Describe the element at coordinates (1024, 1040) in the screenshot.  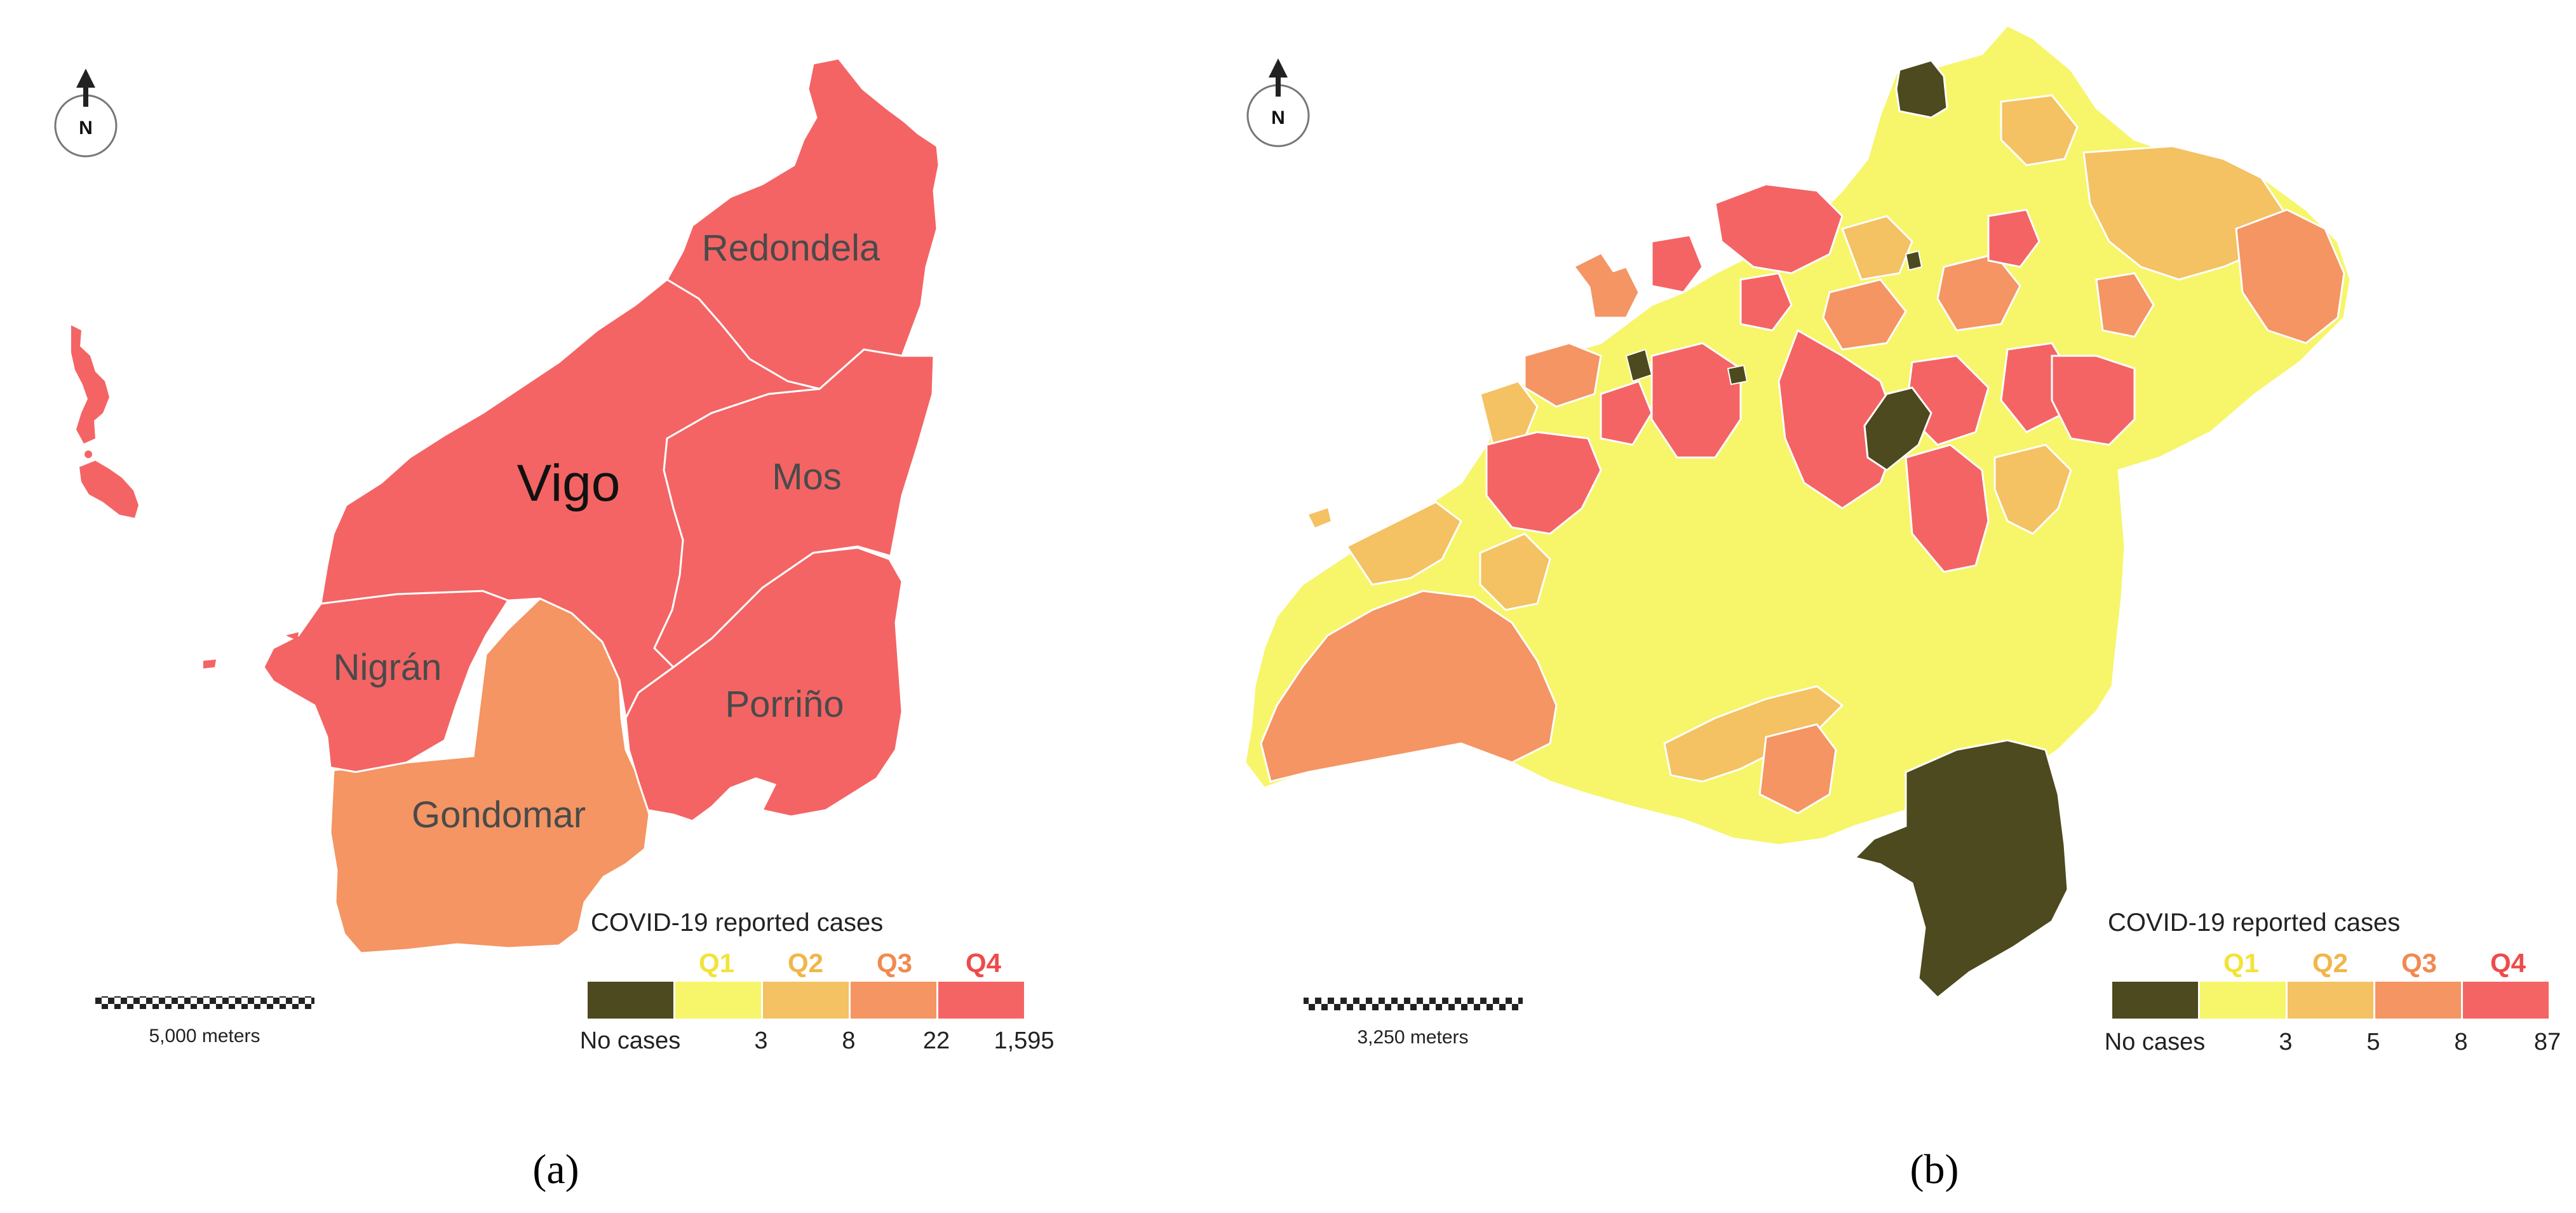
I see `legend-break-4: 1,595` at that location.